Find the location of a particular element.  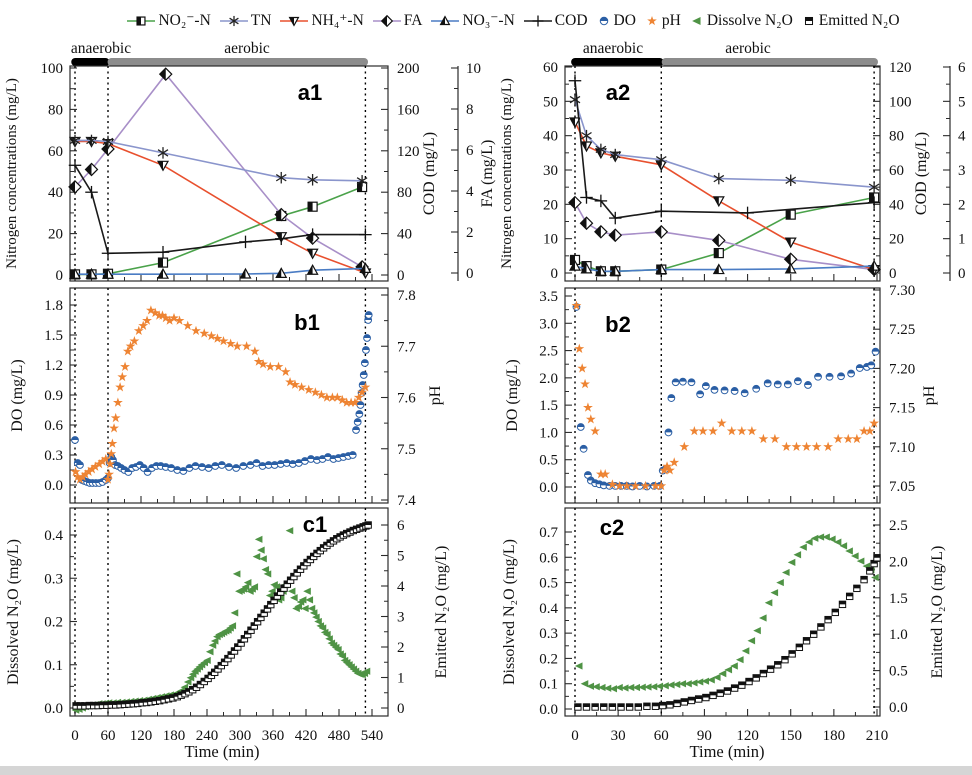

svg-text: 10 is located at coordinates (550, 240).